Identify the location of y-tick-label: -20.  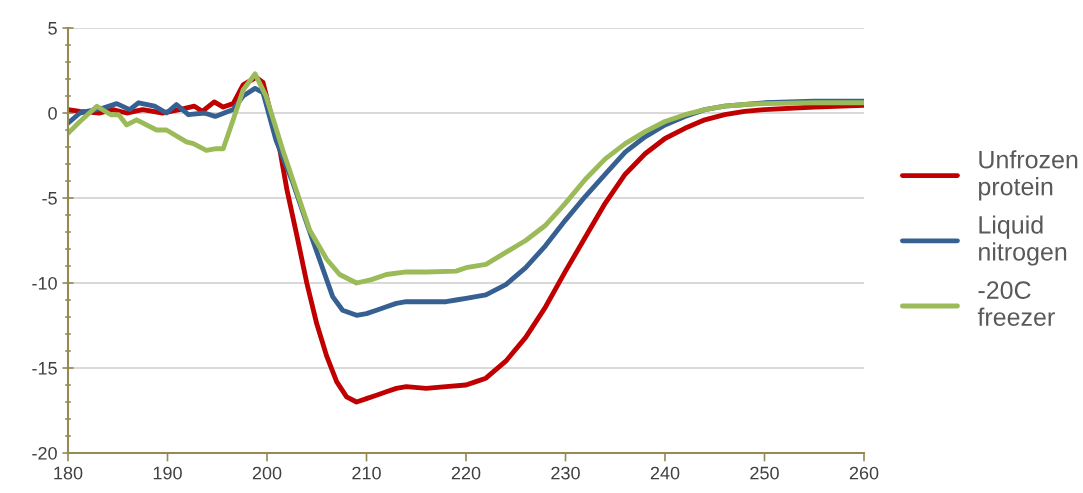
(44, 453).